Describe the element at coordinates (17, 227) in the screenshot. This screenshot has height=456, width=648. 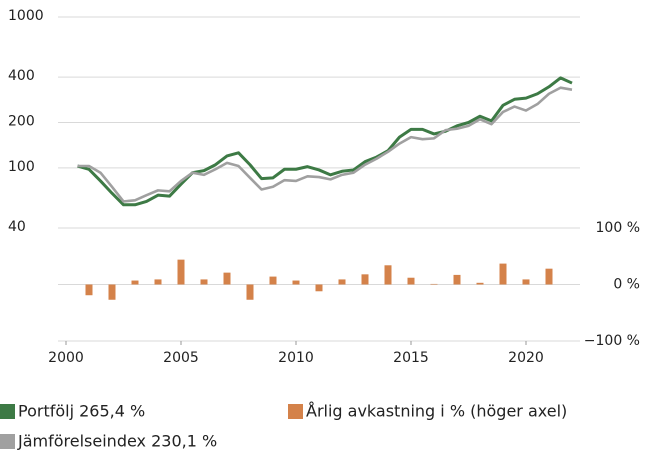
I see `y-tick-label: 40` at that location.